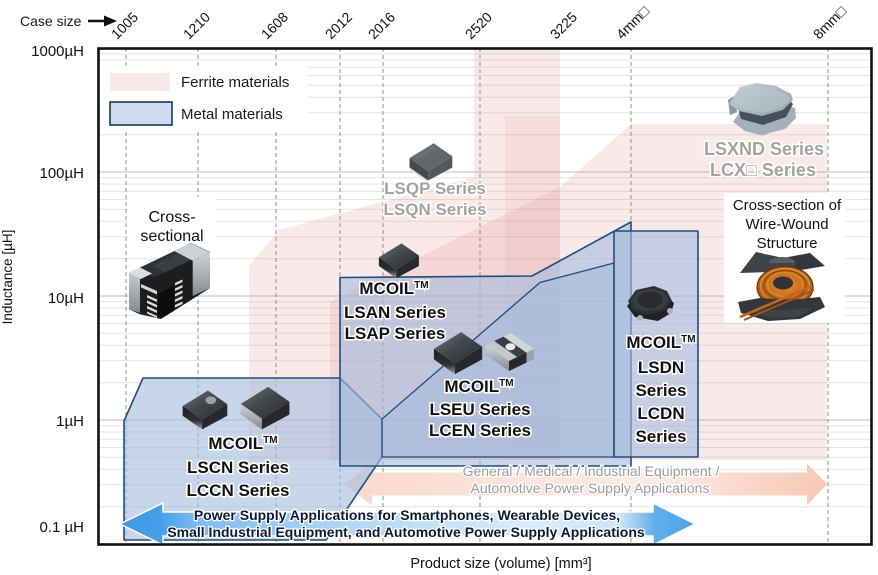 The height and width of the screenshot is (575, 878). I want to click on svg-text: LCX□ Series, so click(763, 170).